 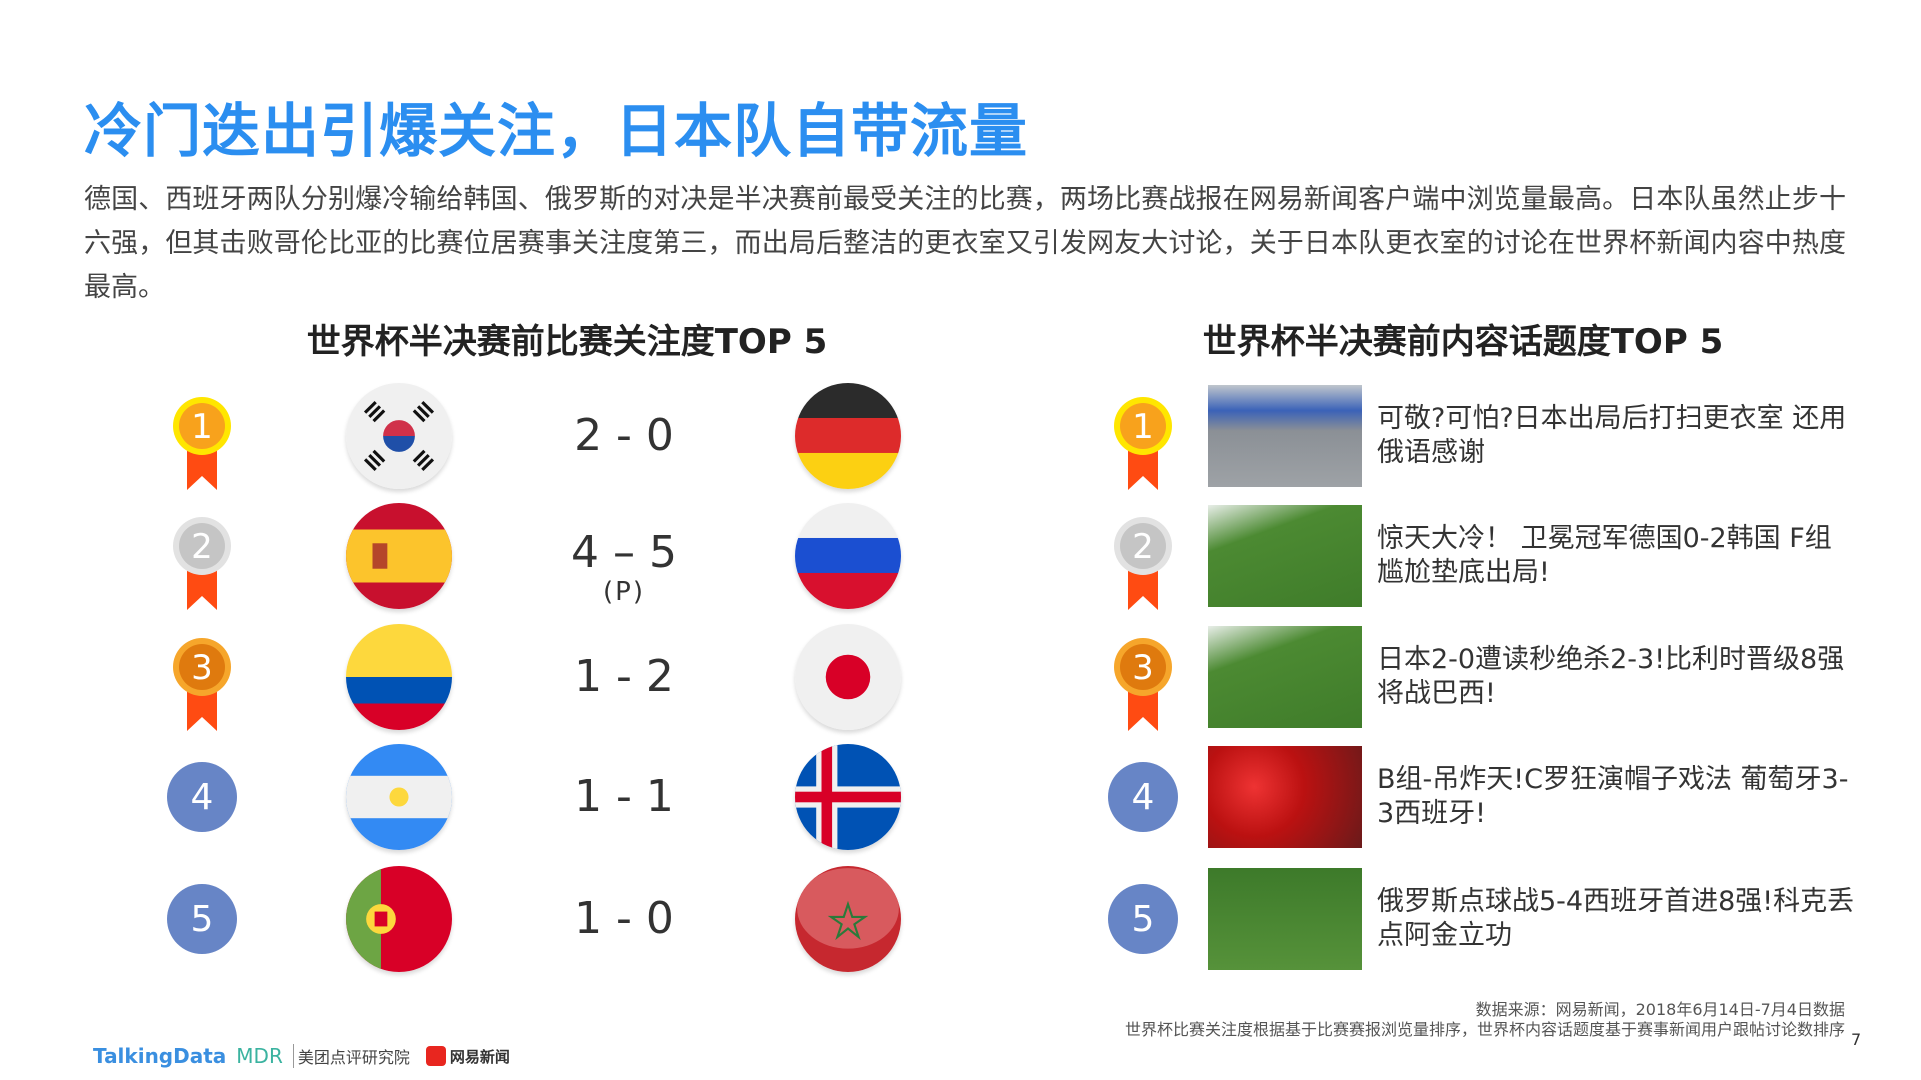 I want to click on score-text: 1 - 1, so click(x=624, y=796).